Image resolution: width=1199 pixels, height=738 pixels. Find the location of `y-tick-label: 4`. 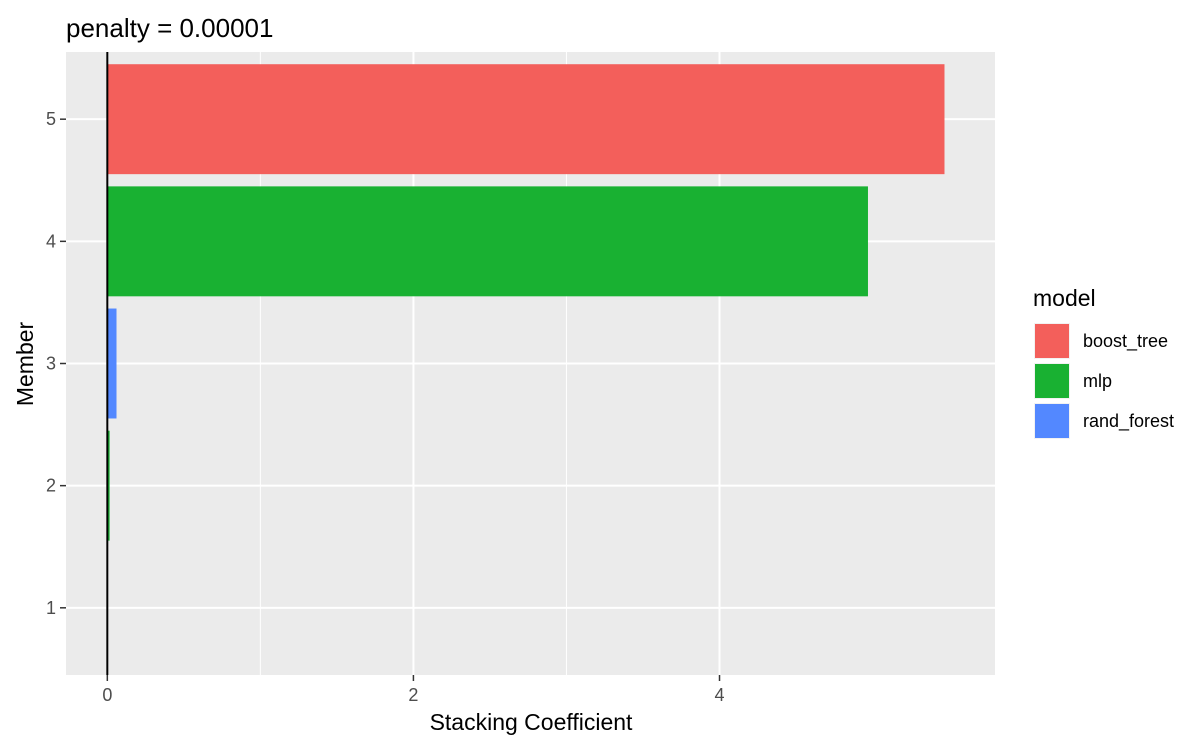

y-tick-label: 4 is located at coordinates (51, 241).